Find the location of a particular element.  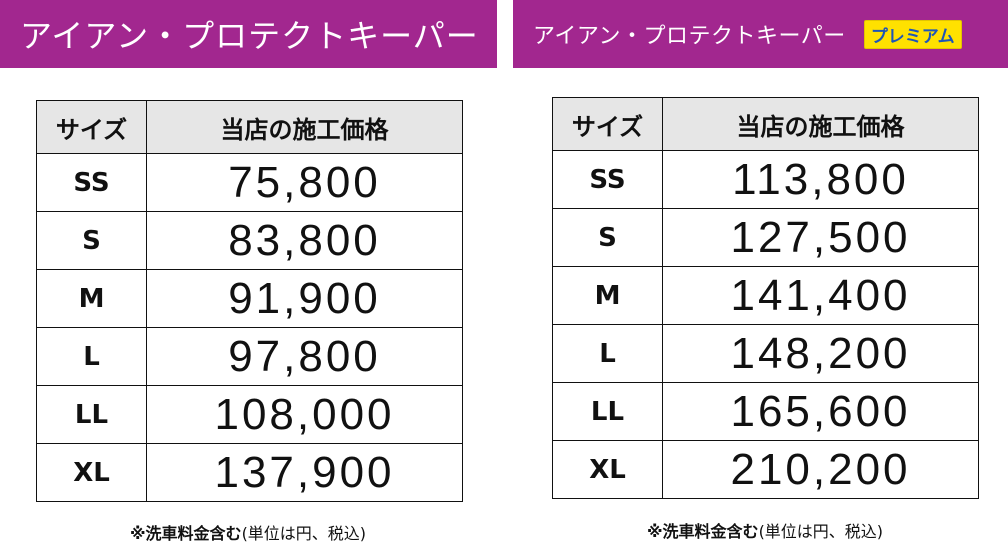

price-cell: 127,500 is located at coordinates (820, 237).